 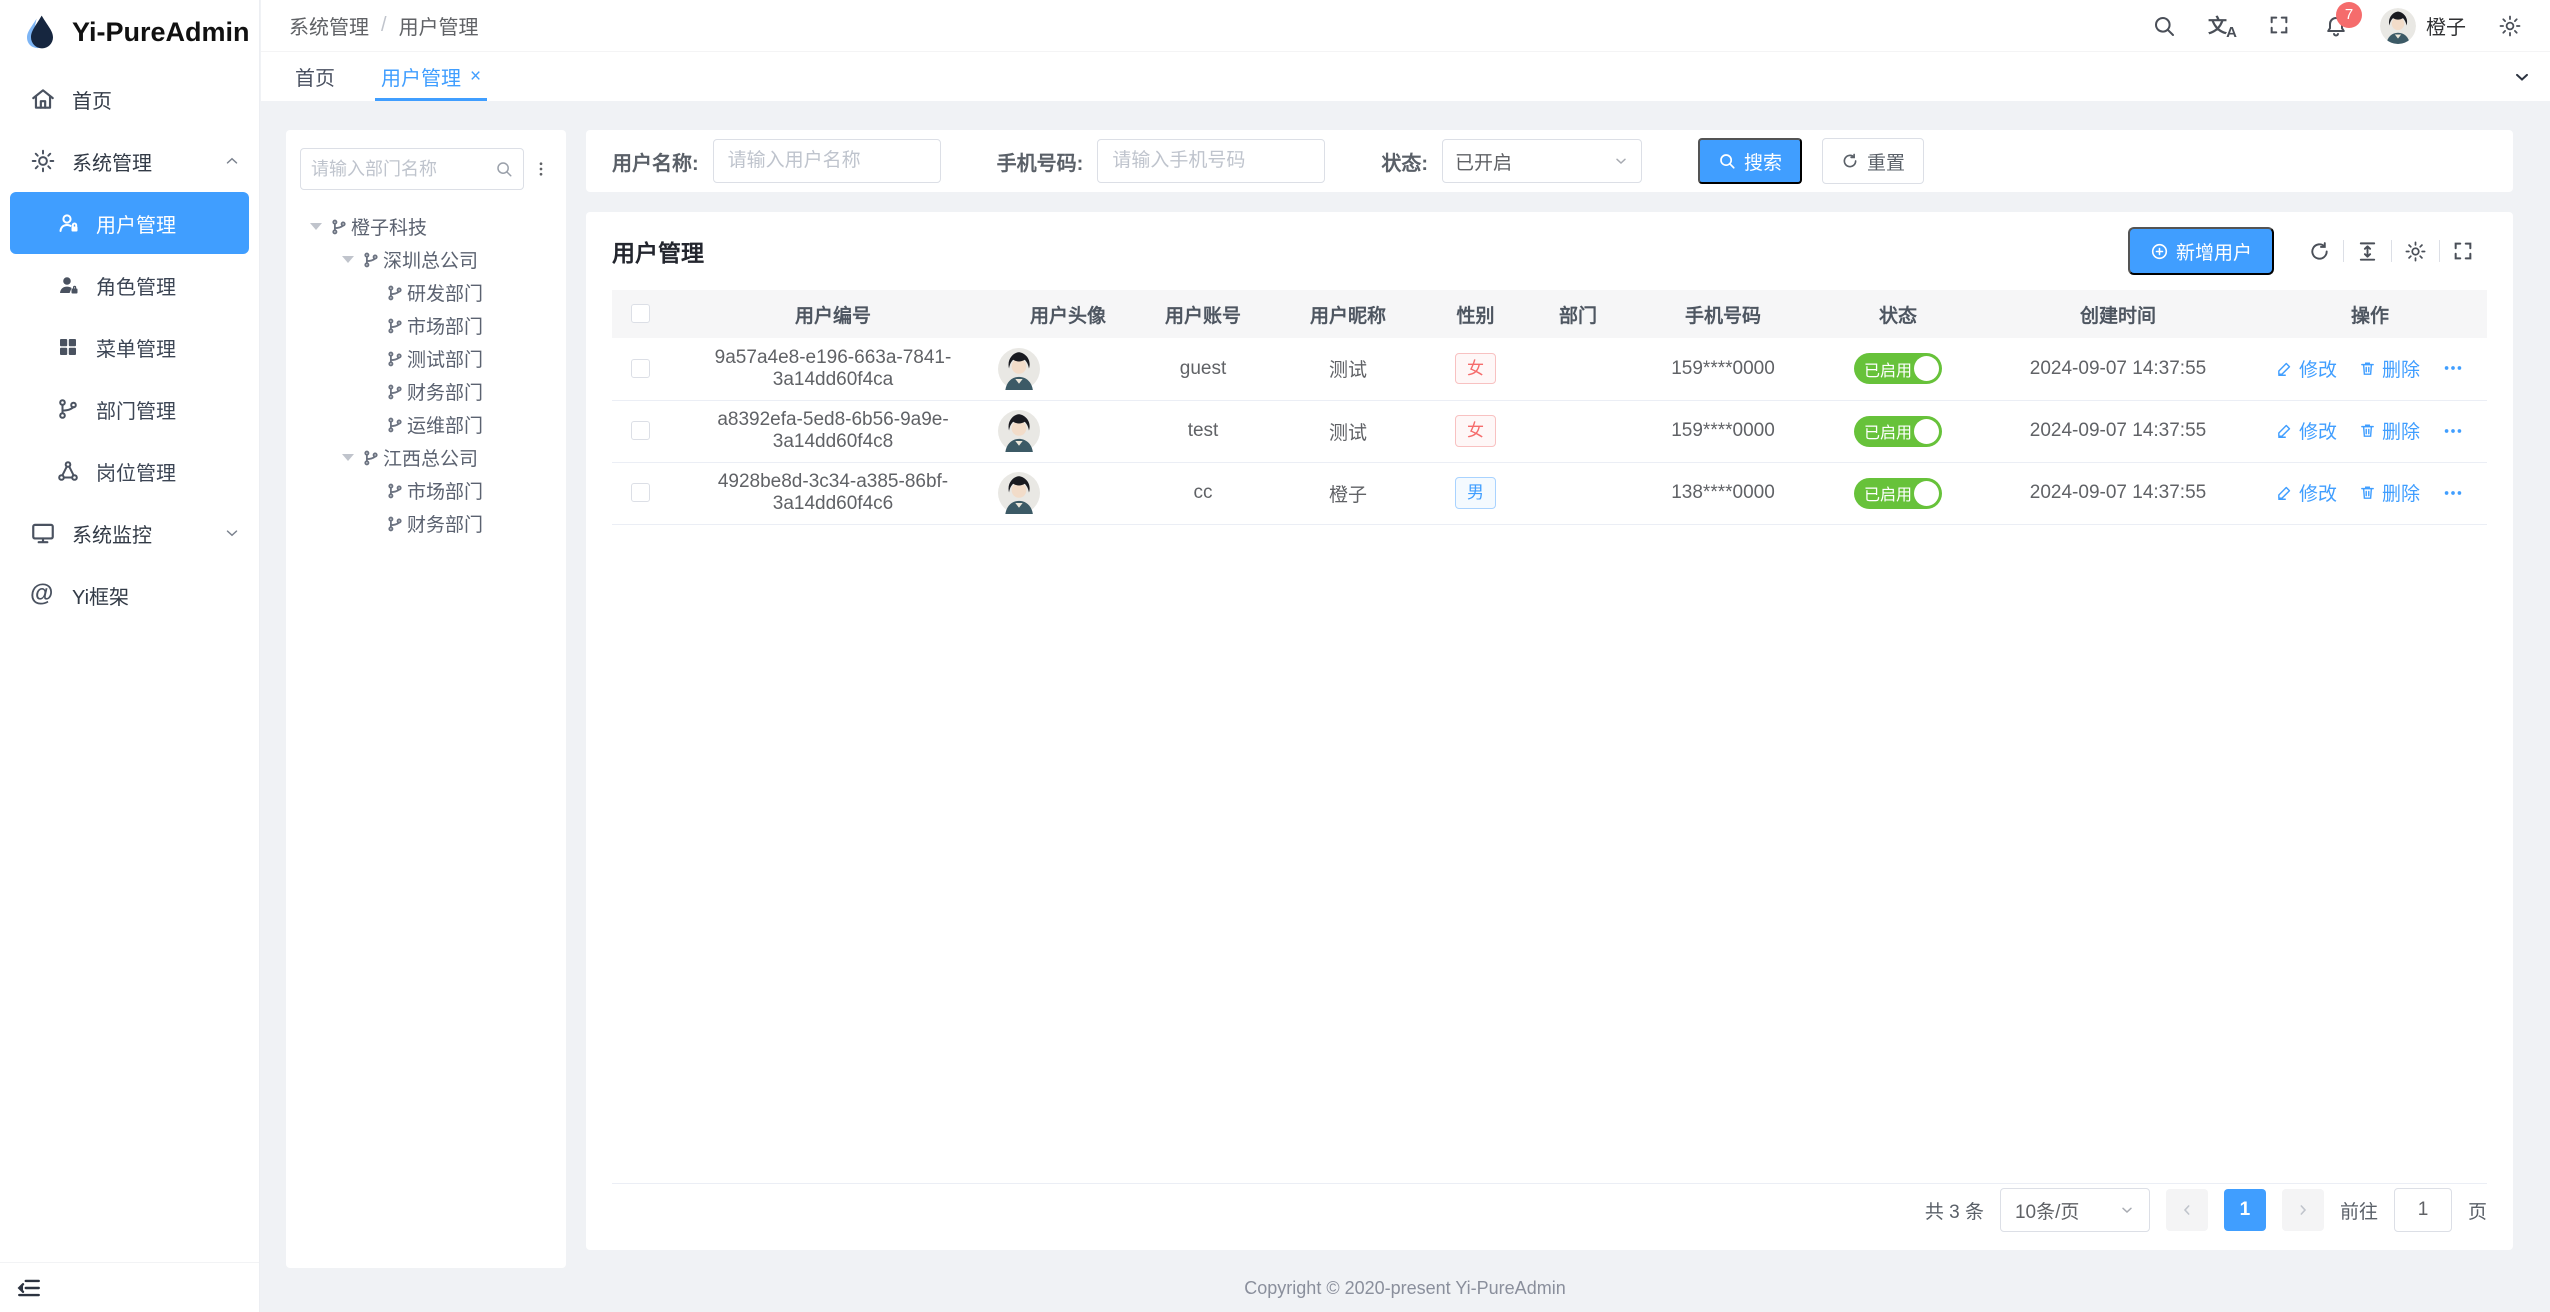 I want to click on status-select: 已开启, so click(x=1542, y=161).